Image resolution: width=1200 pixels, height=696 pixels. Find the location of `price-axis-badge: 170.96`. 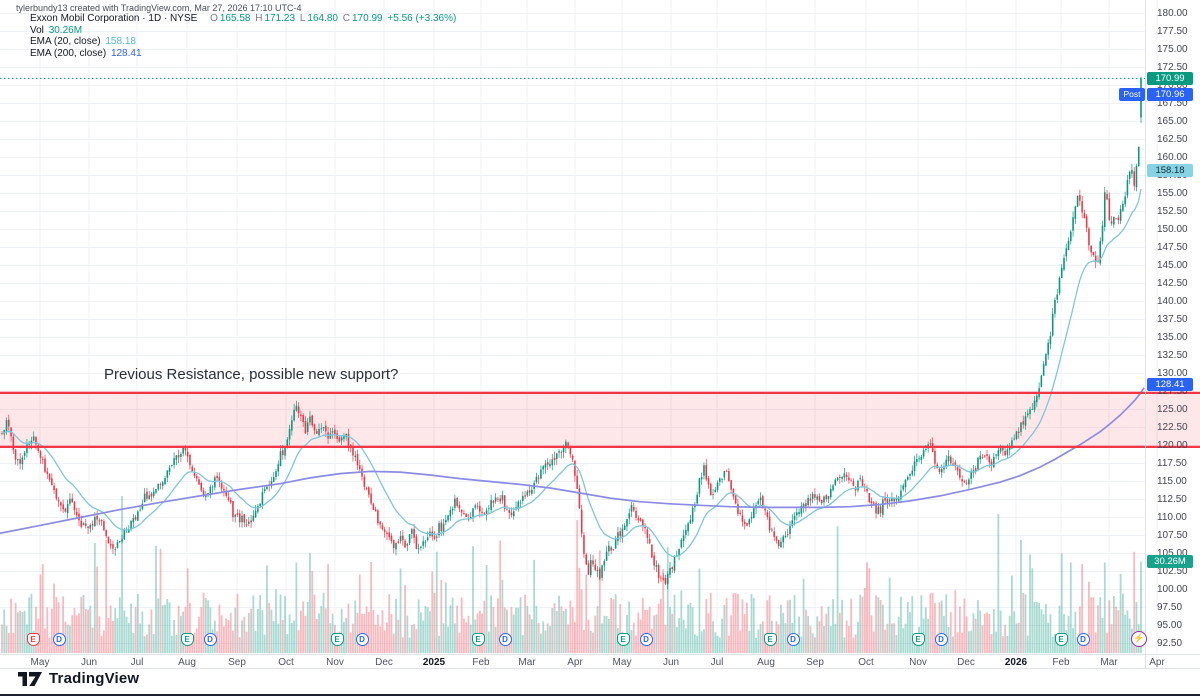

price-axis-badge: 170.96 is located at coordinates (1170, 94).